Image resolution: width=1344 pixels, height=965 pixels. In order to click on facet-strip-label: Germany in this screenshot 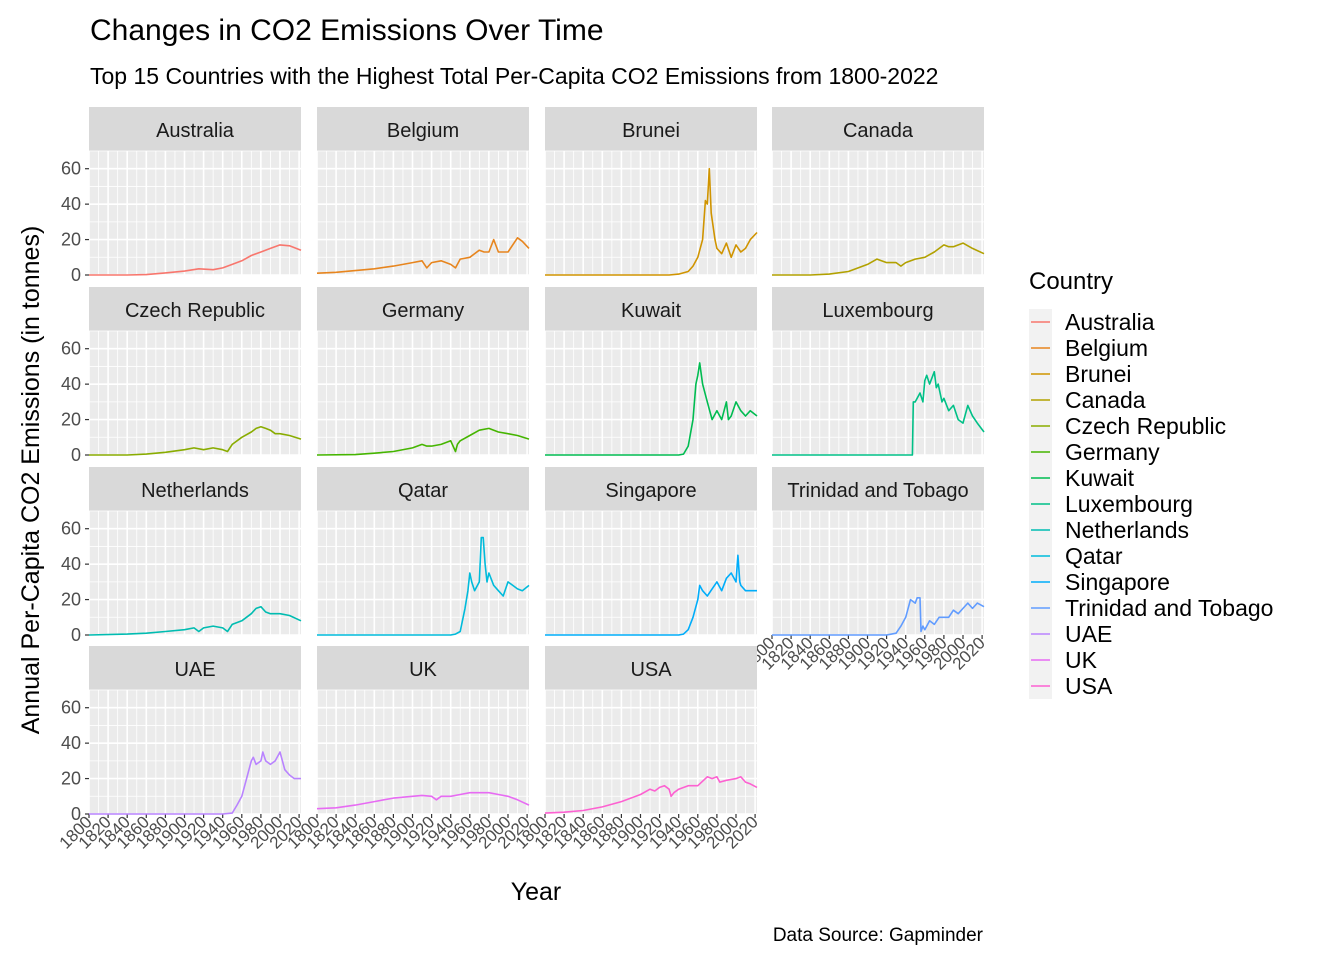, I will do `click(423, 311)`.